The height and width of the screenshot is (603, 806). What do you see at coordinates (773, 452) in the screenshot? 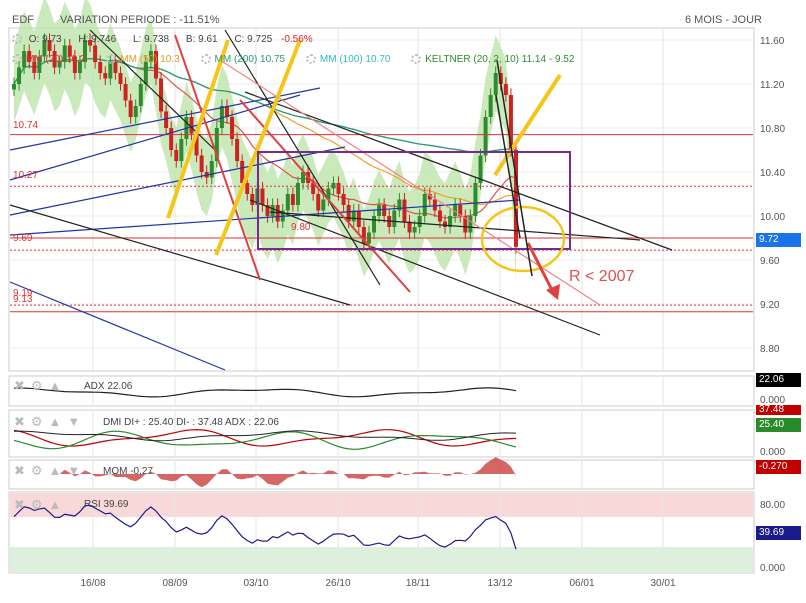
I see `dmi-zero-label: 0.000` at bounding box center [773, 452].